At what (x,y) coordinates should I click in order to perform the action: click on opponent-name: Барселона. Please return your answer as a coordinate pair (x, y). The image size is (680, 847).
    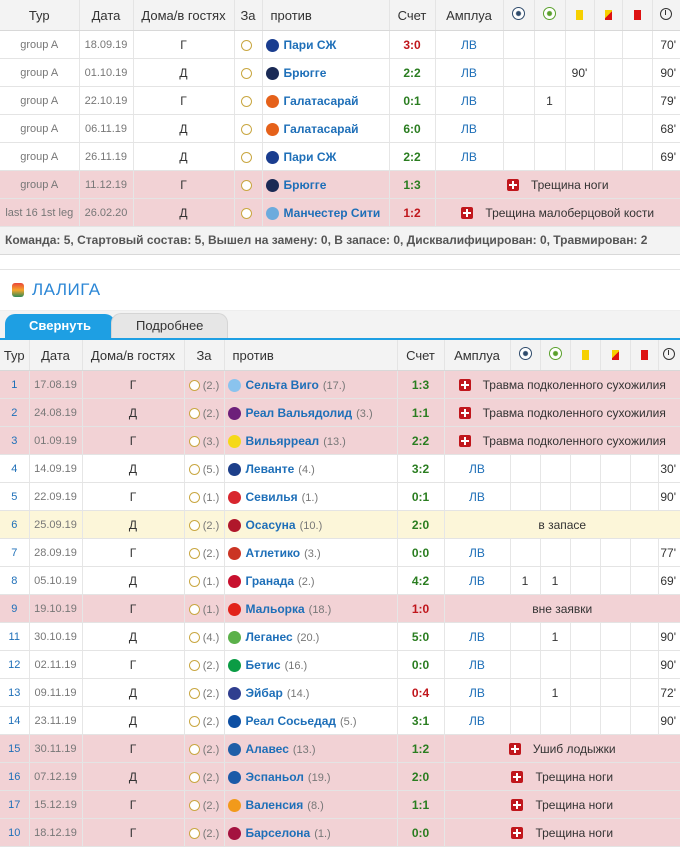
    Looking at the image, I should click on (278, 832).